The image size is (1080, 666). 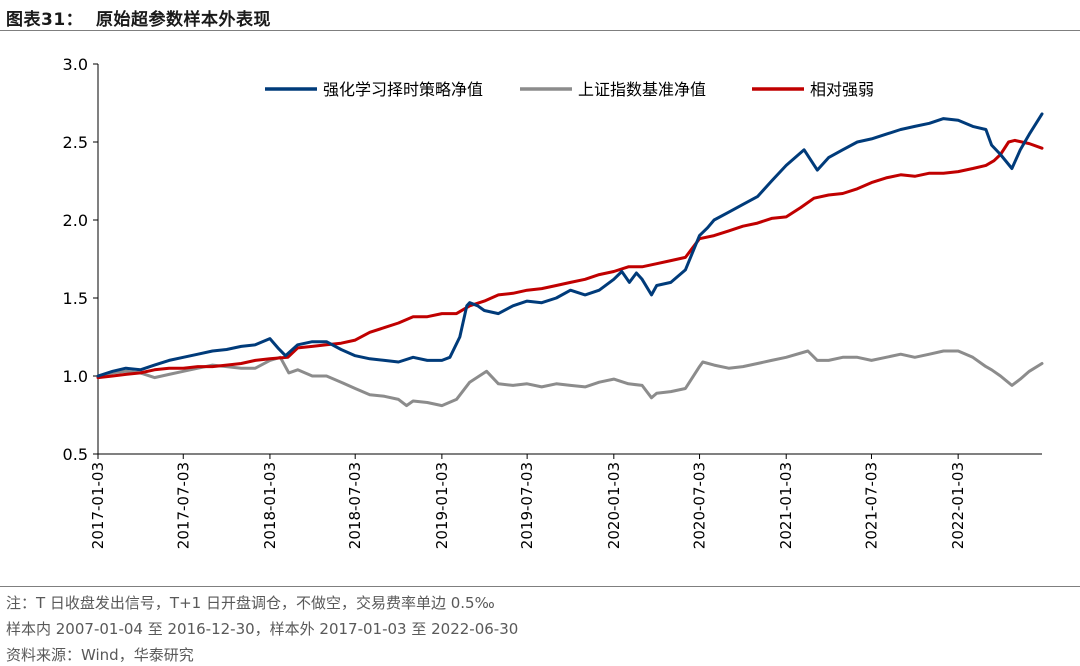 What do you see at coordinates (183, 505) in the screenshot?
I see `x-tick-label: 2017-07-03` at bounding box center [183, 505].